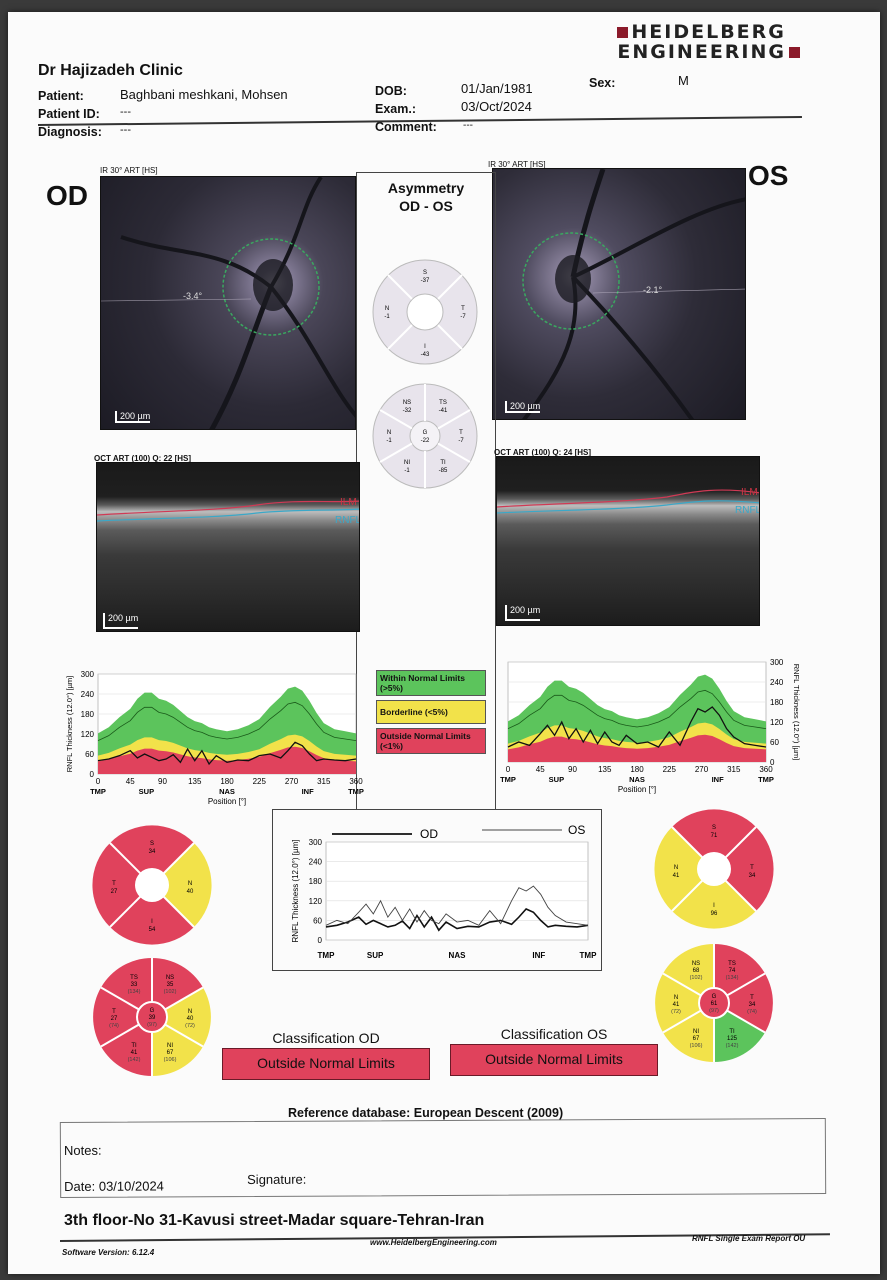 Image resolution: width=887 pixels, height=1280 pixels. I want to click on patient-id-value: ---, so click(125, 112).